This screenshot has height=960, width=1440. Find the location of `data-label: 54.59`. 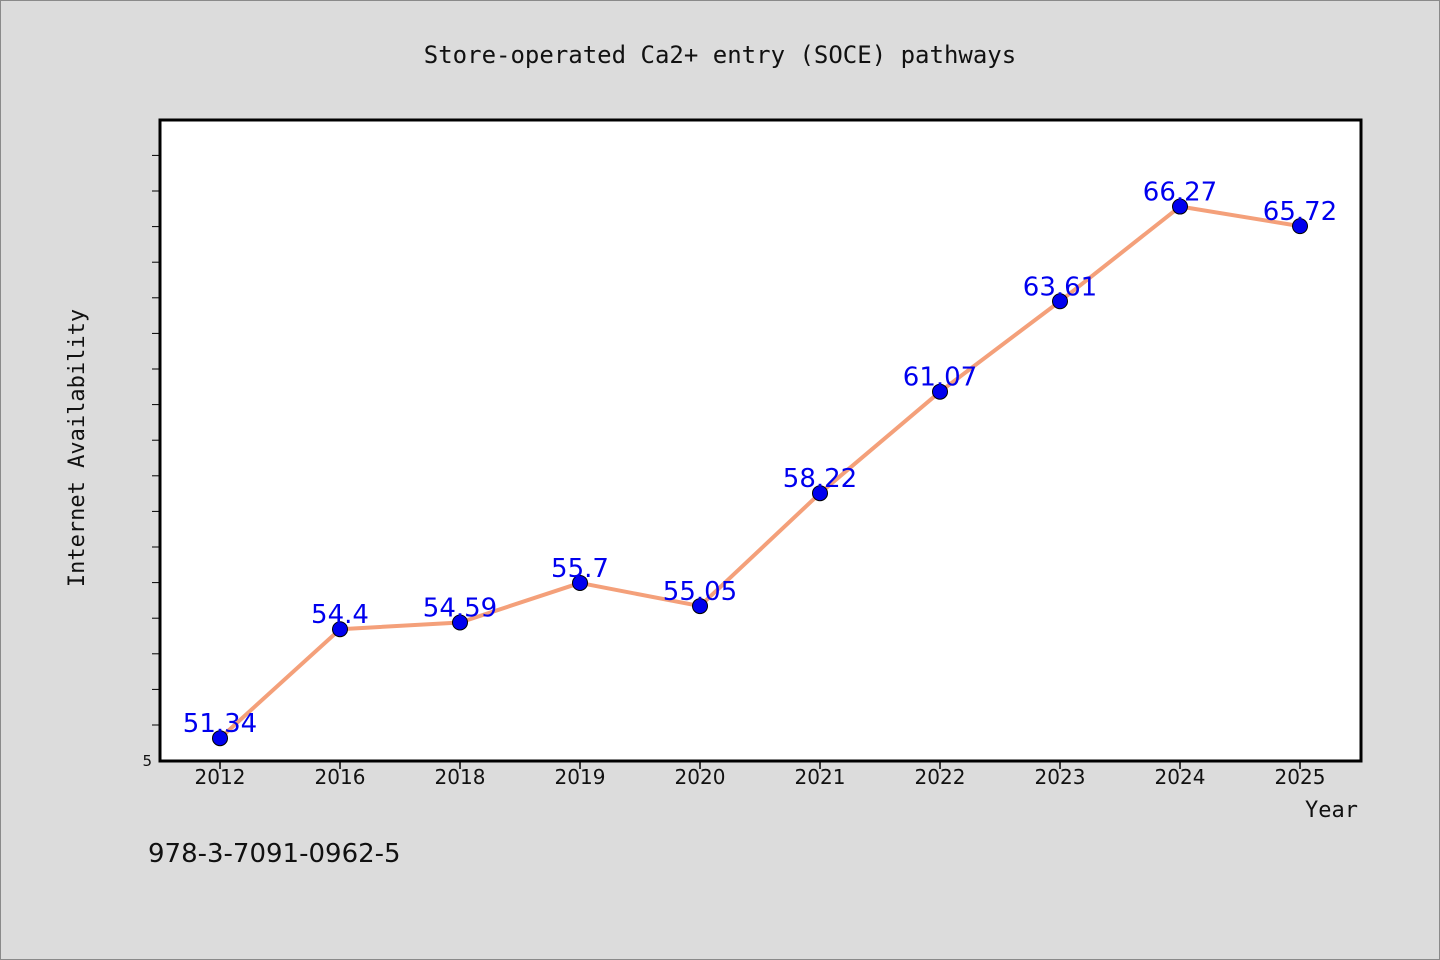

data-label: 54.59 is located at coordinates (460, 608).